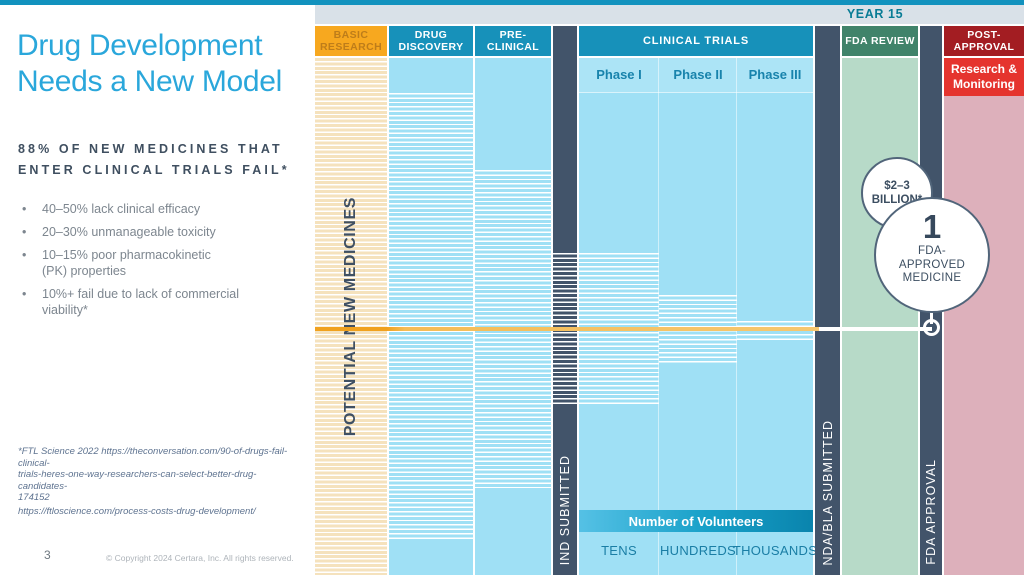 The image size is (1024, 575). I want to click on approved-medicine-callout-circle: 1 FDA- APPROVED MEDICINE, so click(932, 255).